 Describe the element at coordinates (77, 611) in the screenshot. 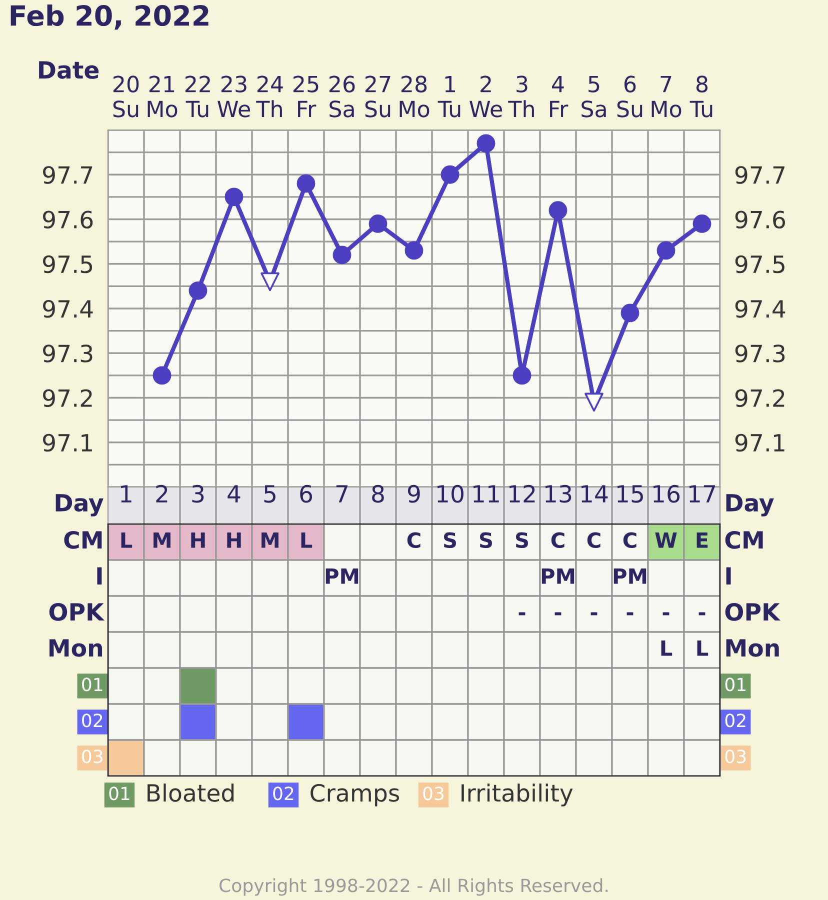

I see `y-tick-label: OPK` at that location.